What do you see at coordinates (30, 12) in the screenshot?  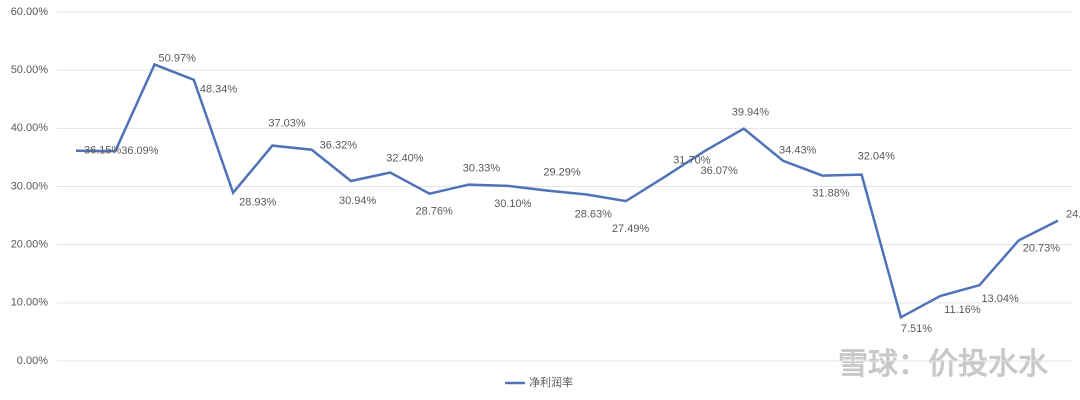 I see `y-tick-label: 60.00%` at bounding box center [30, 12].